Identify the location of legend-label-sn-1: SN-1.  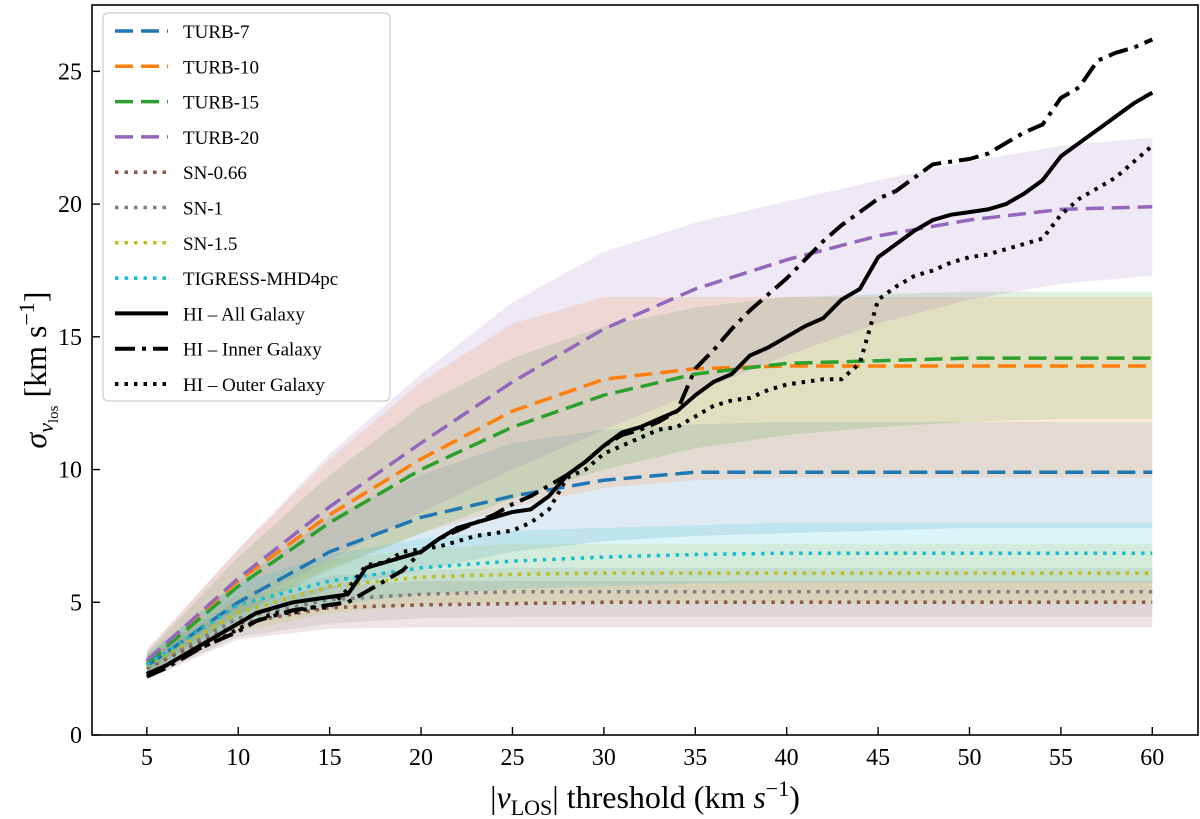
(203, 209).